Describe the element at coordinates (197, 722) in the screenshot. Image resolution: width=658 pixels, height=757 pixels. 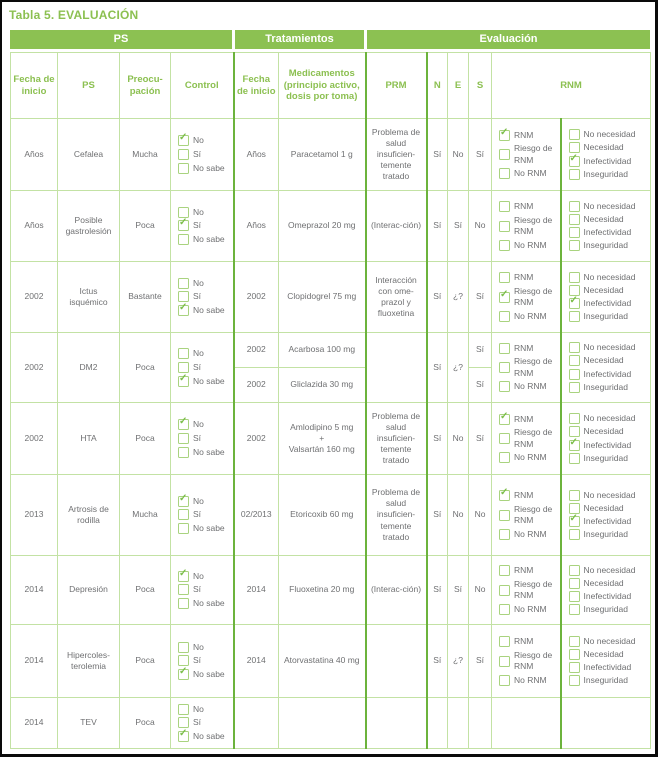
I see `checkbox-label: Sí` at that location.